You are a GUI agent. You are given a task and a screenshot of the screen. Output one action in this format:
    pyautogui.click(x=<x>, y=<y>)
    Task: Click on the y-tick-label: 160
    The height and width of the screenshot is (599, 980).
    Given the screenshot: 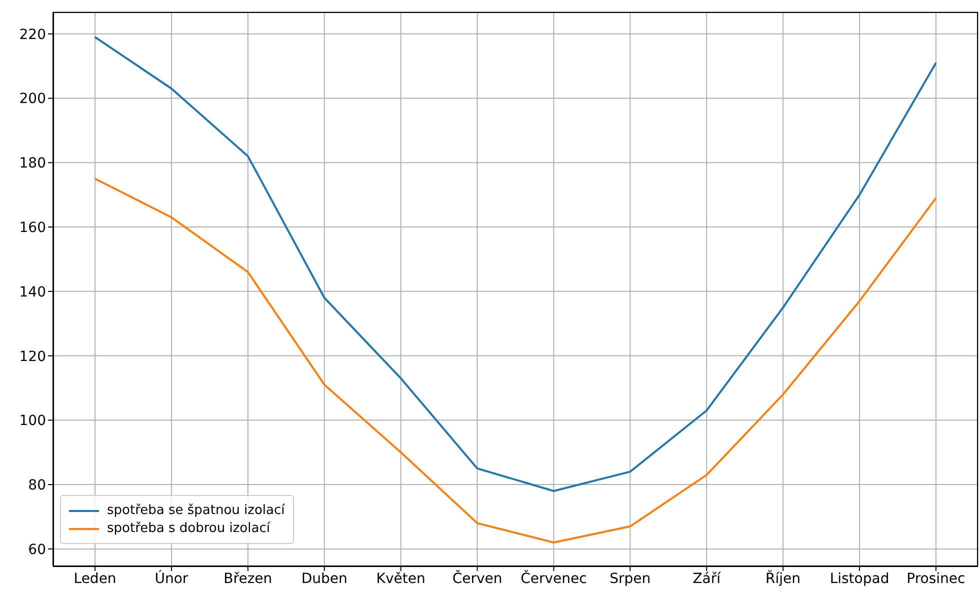 What is the action you would take?
    pyautogui.click(x=32, y=228)
    